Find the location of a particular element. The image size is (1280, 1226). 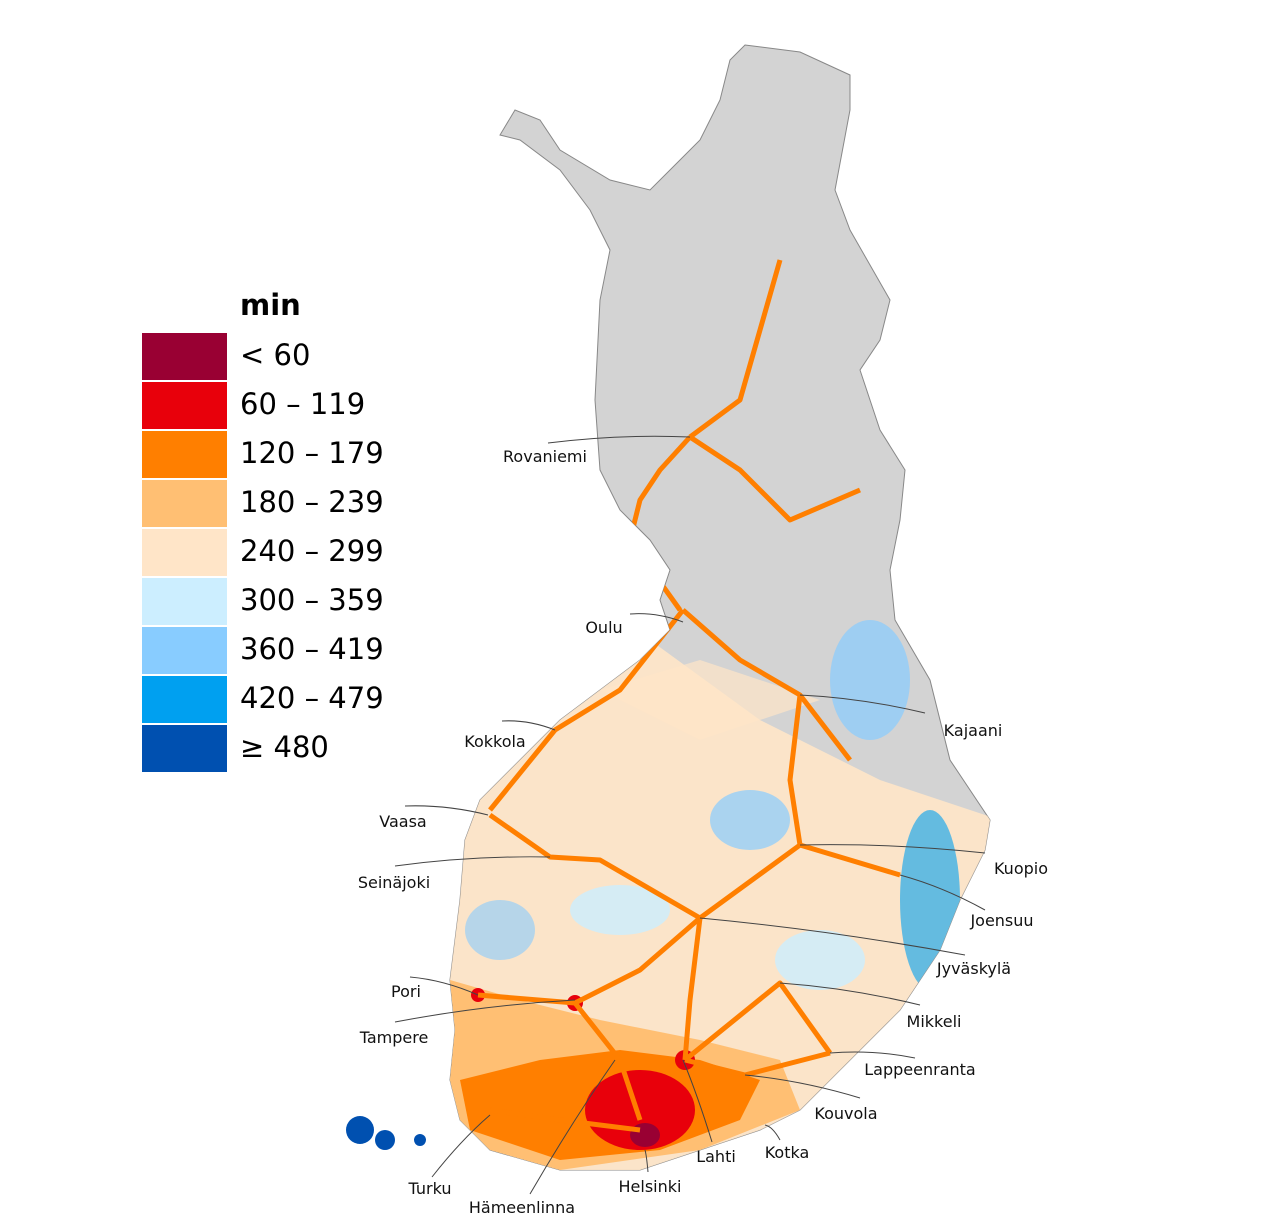

city-label: Kajaani is located at coordinates (973, 730).